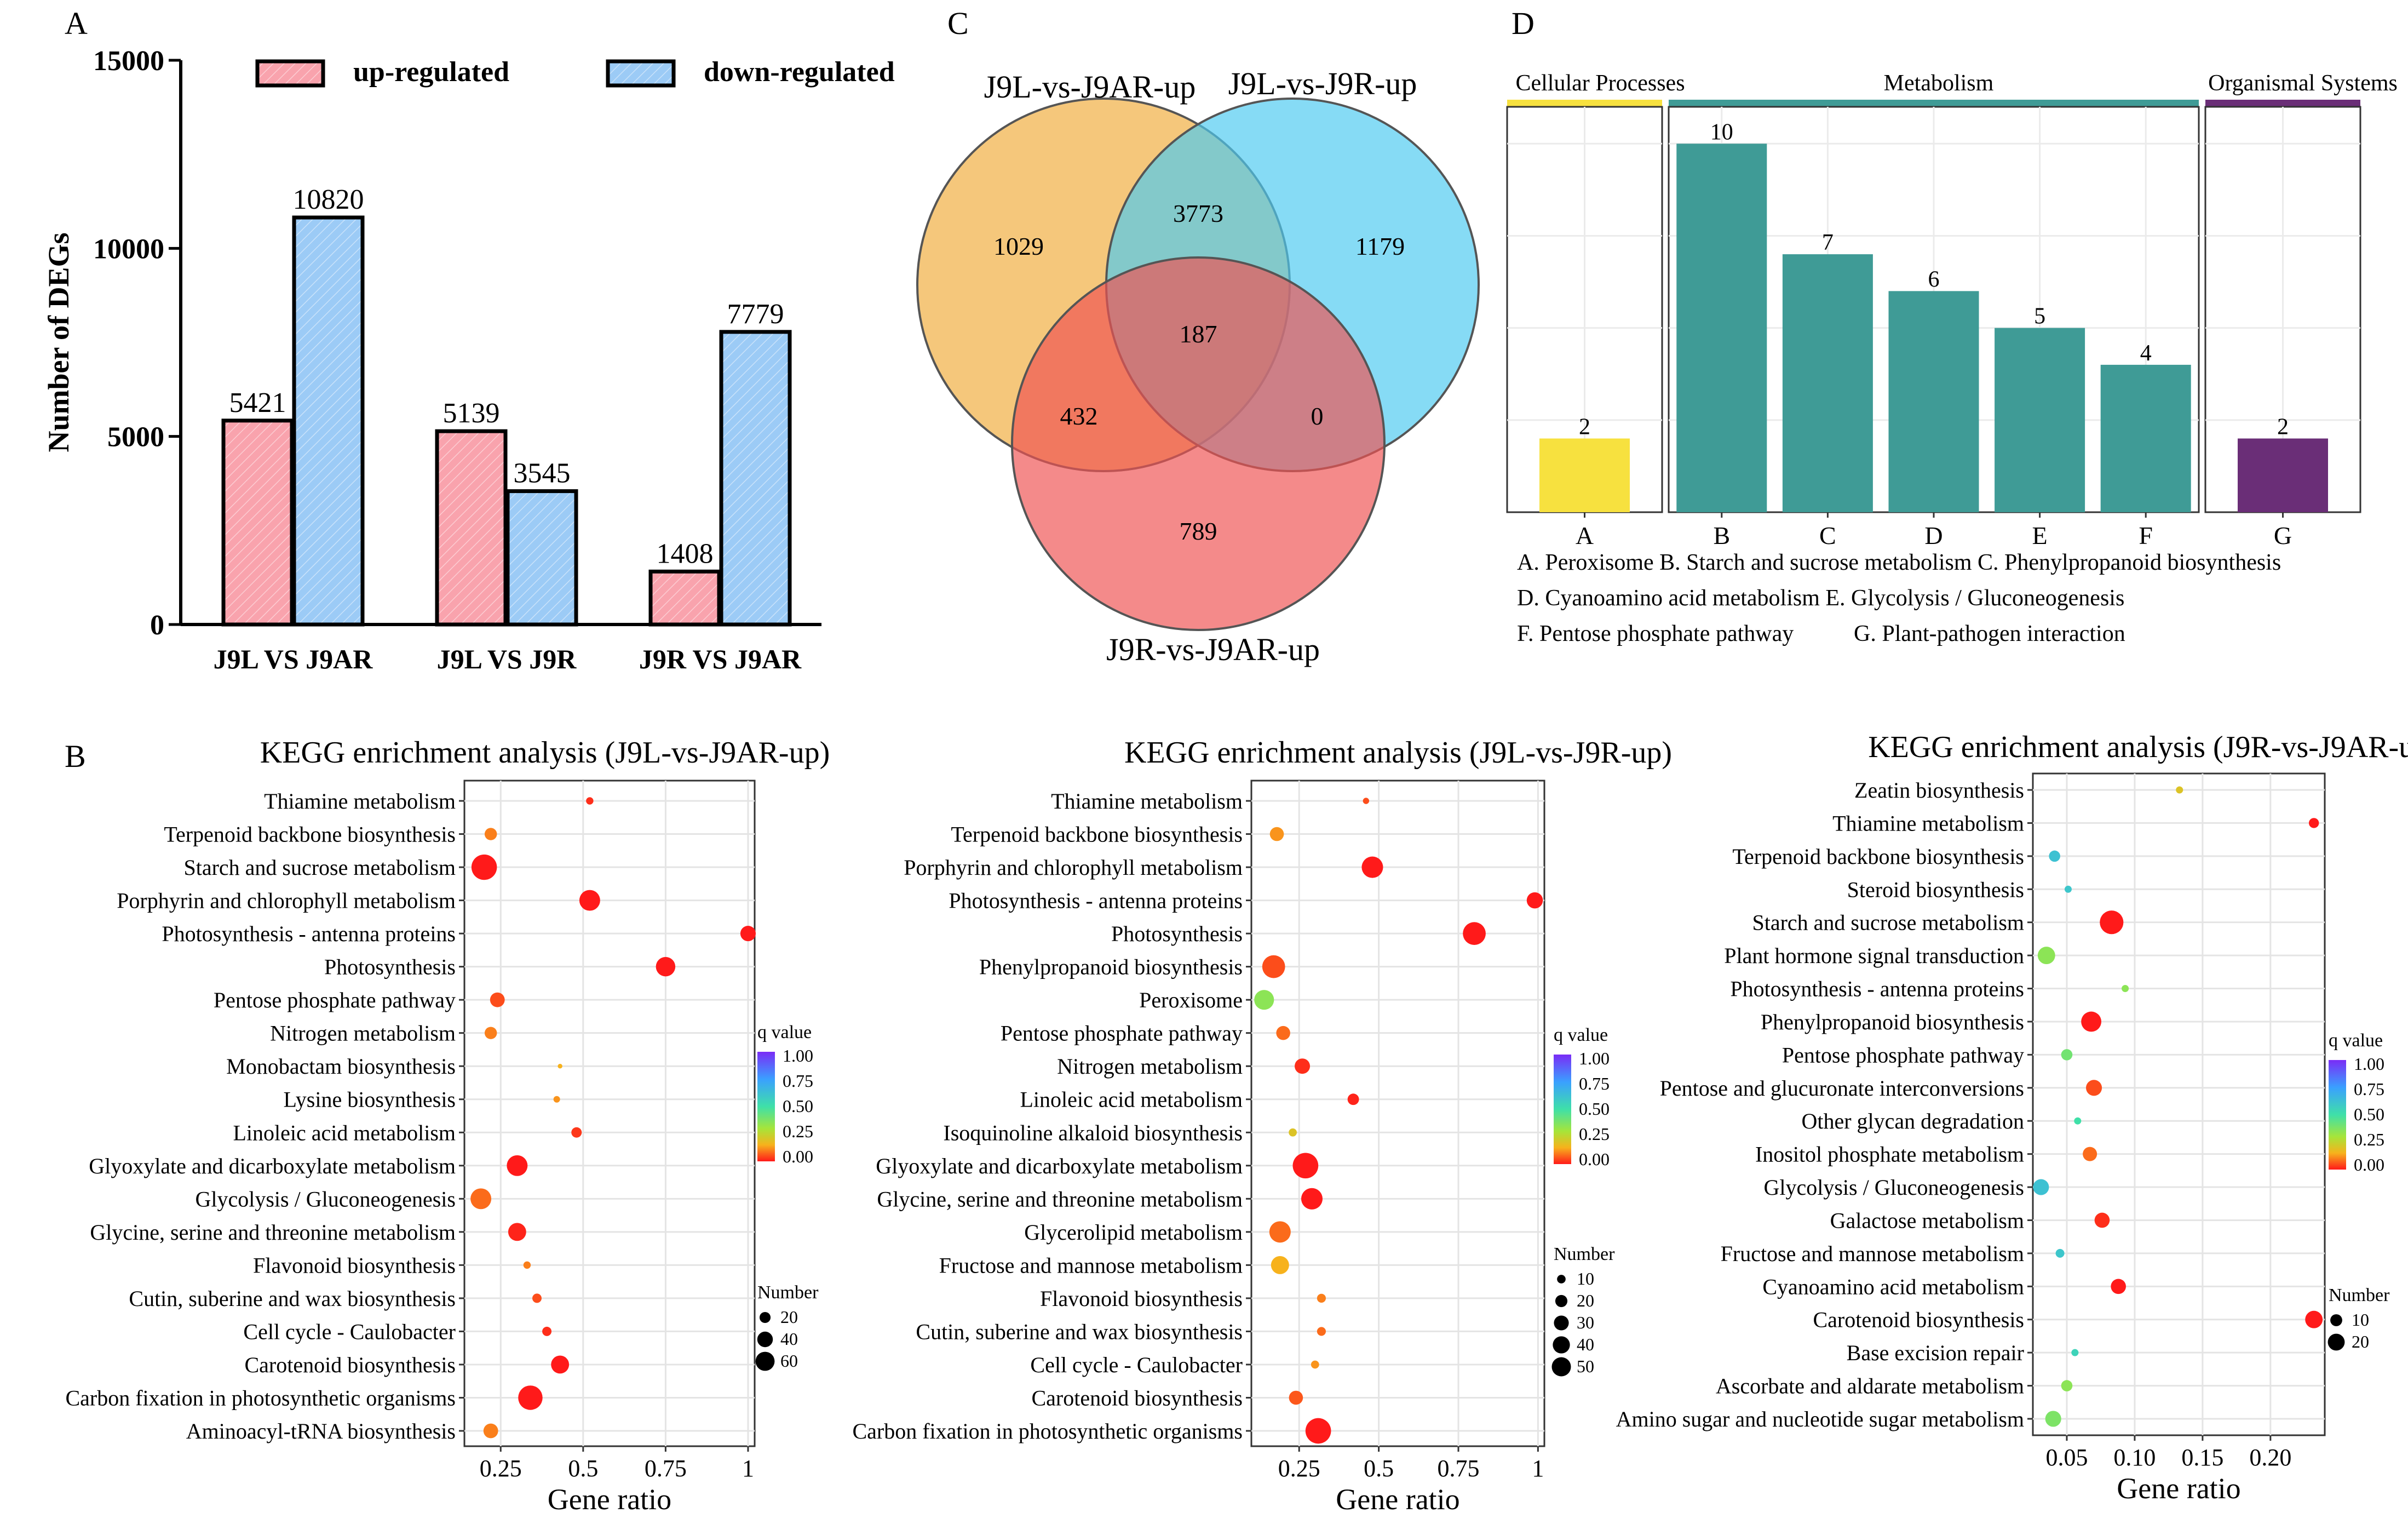 This screenshot has width=2408, height=1524. I want to click on pathway-label: Pentose phosphate pathway, so click(335, 1000).